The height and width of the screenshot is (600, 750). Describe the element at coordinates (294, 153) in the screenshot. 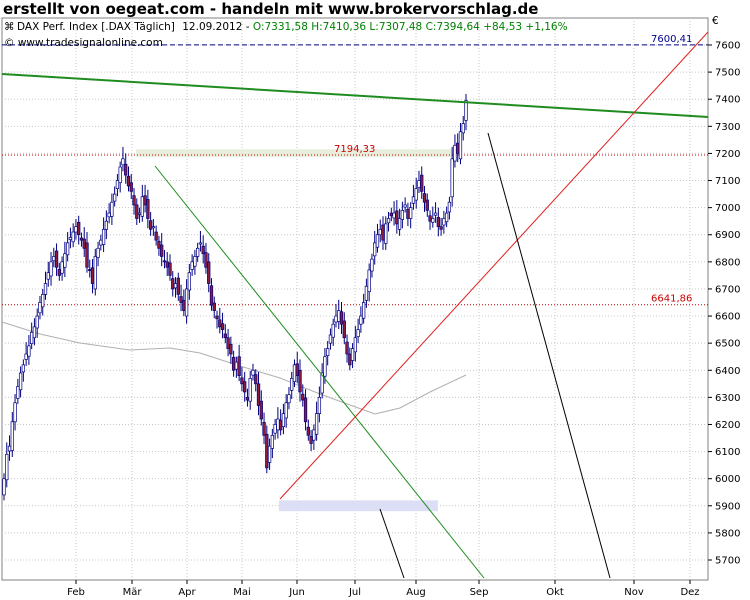

I see `resistance-zone` at that location.